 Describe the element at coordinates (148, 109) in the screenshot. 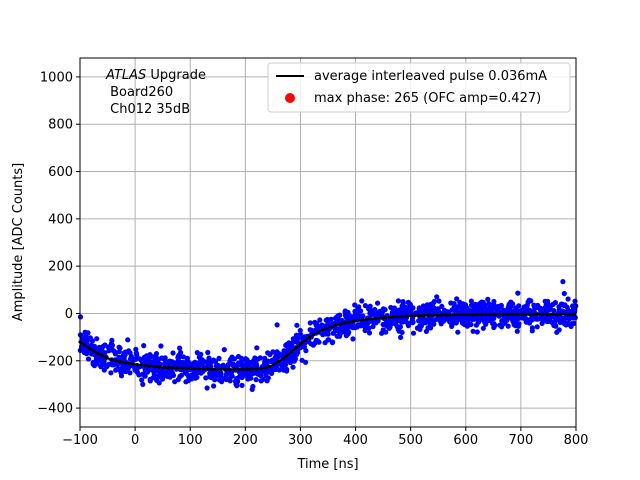

I see `annotation-line-3: Ch012 35dB` at that location.